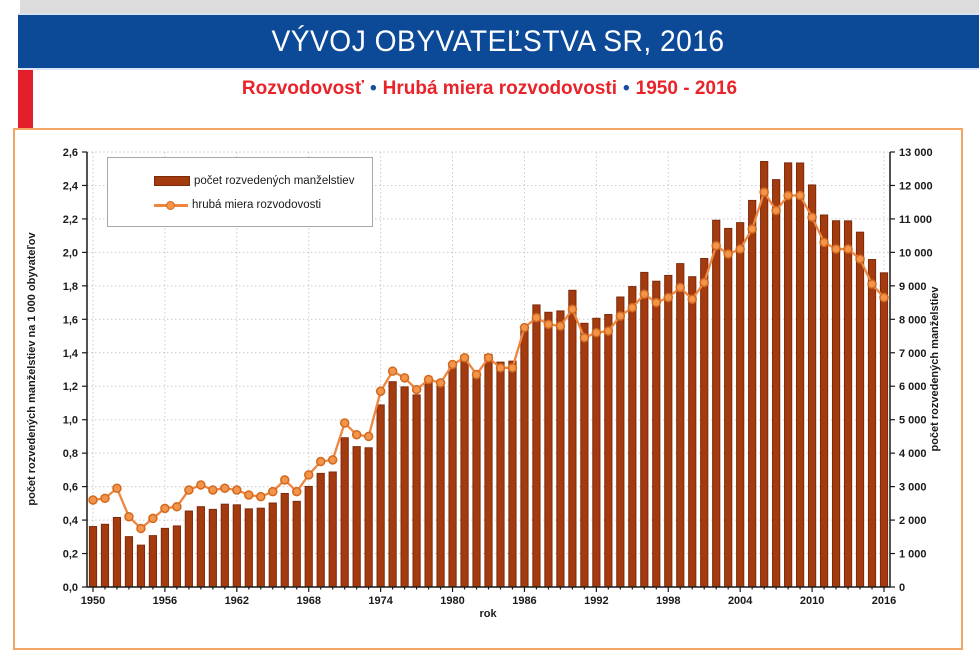 This screenshot has width=979, height=657. What do you see at coordinates (584, 455) in the screenshot?
I see `bar-1991` at bounding box center [584, 455].